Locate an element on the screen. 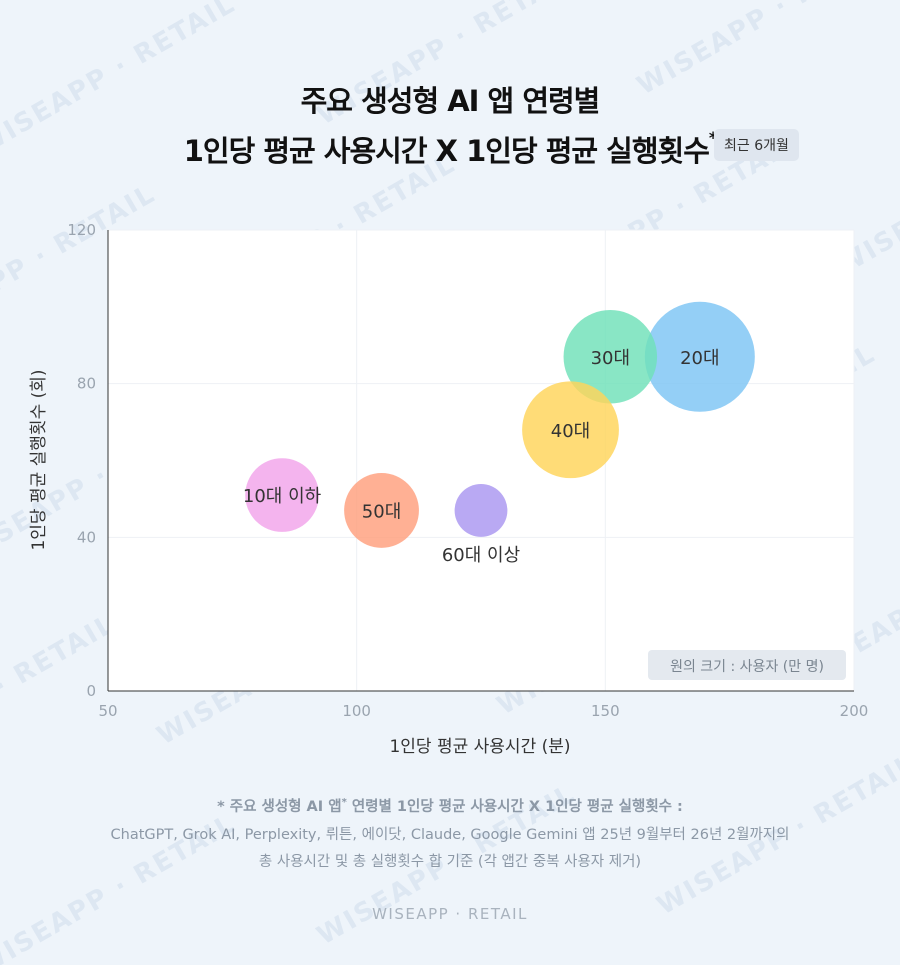  chart-title-line1: 주요 생성형 AI 앱 연령별 is located at coordinates (450, 101).